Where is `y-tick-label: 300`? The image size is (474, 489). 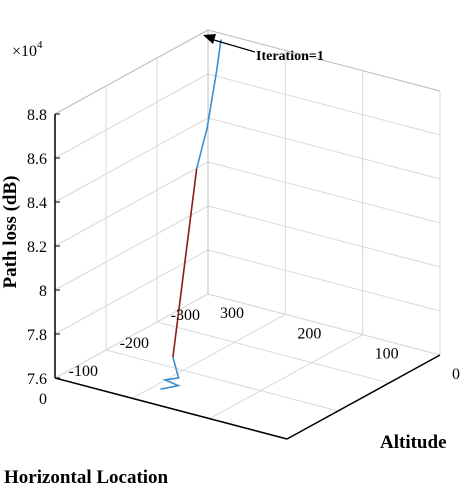 y-tick-label: 300 is located at coordinates (232, 313).